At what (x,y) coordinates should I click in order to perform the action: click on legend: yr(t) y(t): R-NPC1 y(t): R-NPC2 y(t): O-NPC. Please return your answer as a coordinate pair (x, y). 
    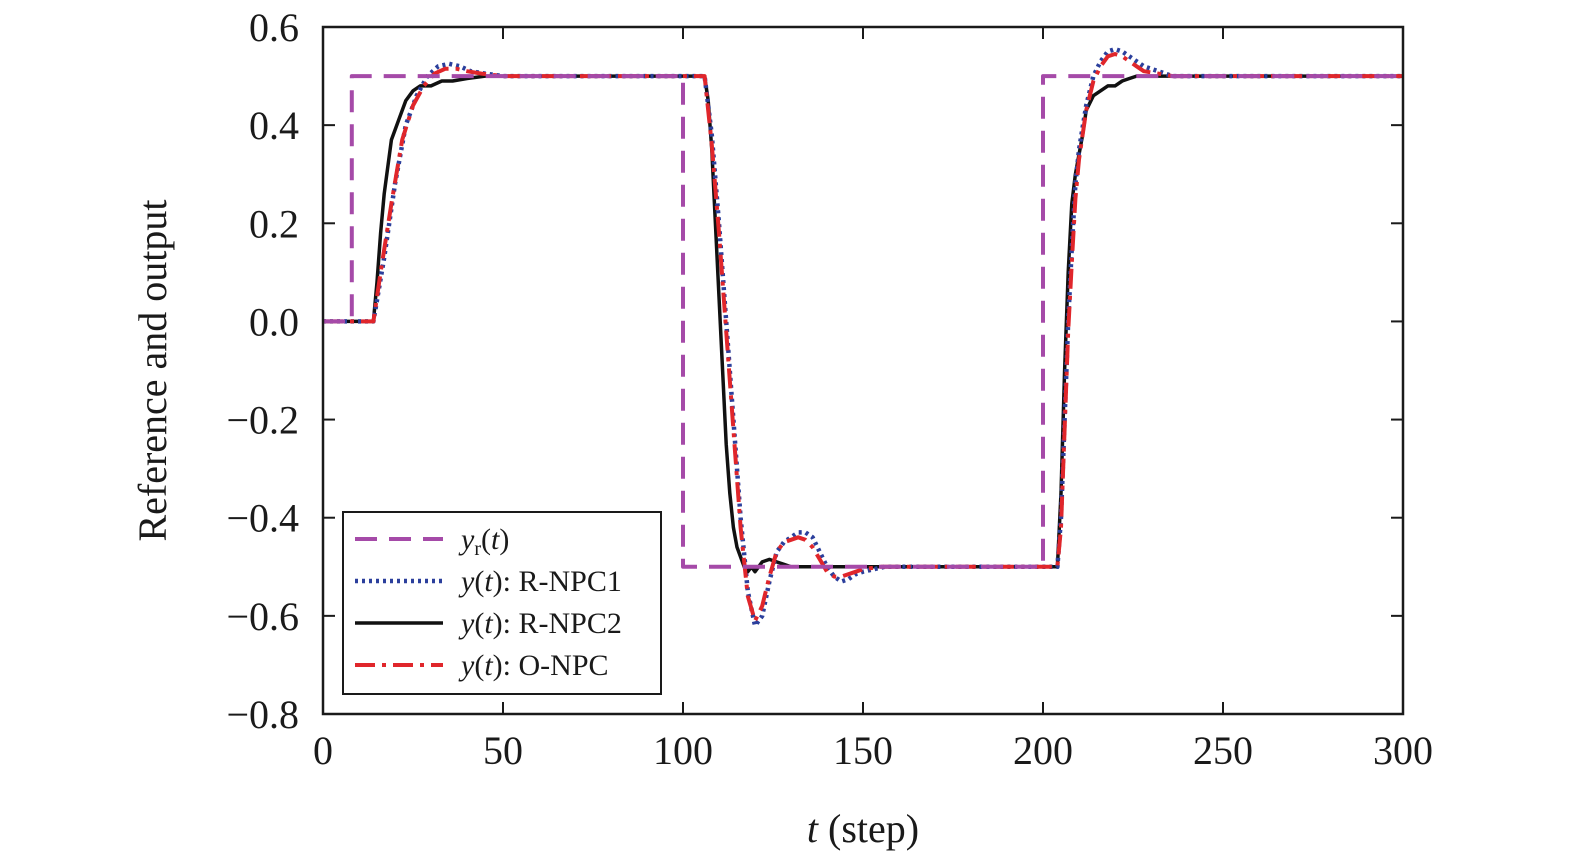
    Looking at the image, I should click on (502, 603).